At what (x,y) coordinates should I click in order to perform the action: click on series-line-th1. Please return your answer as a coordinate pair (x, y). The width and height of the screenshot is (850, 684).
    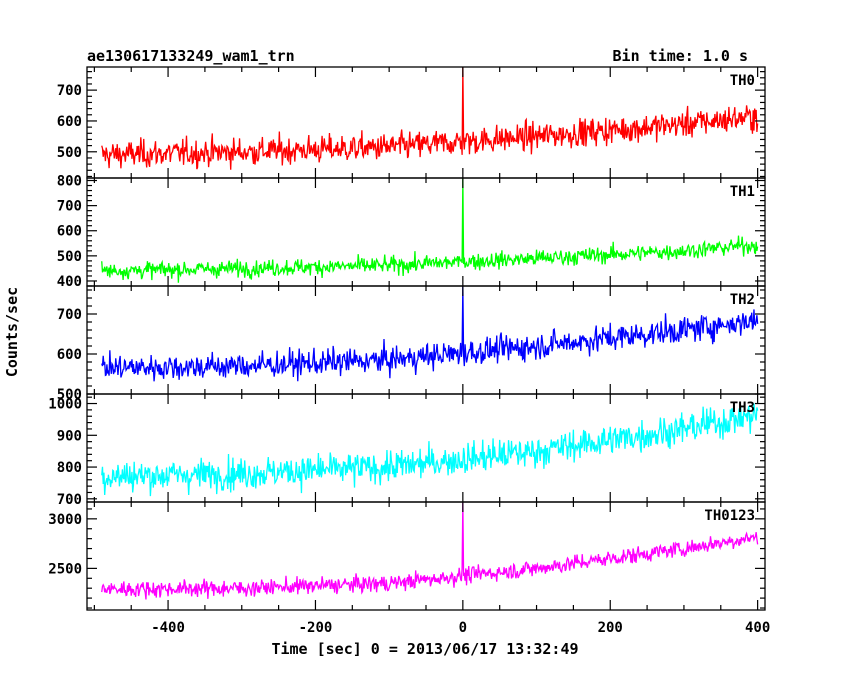
    Looking at the image, I should click on (430, 230).